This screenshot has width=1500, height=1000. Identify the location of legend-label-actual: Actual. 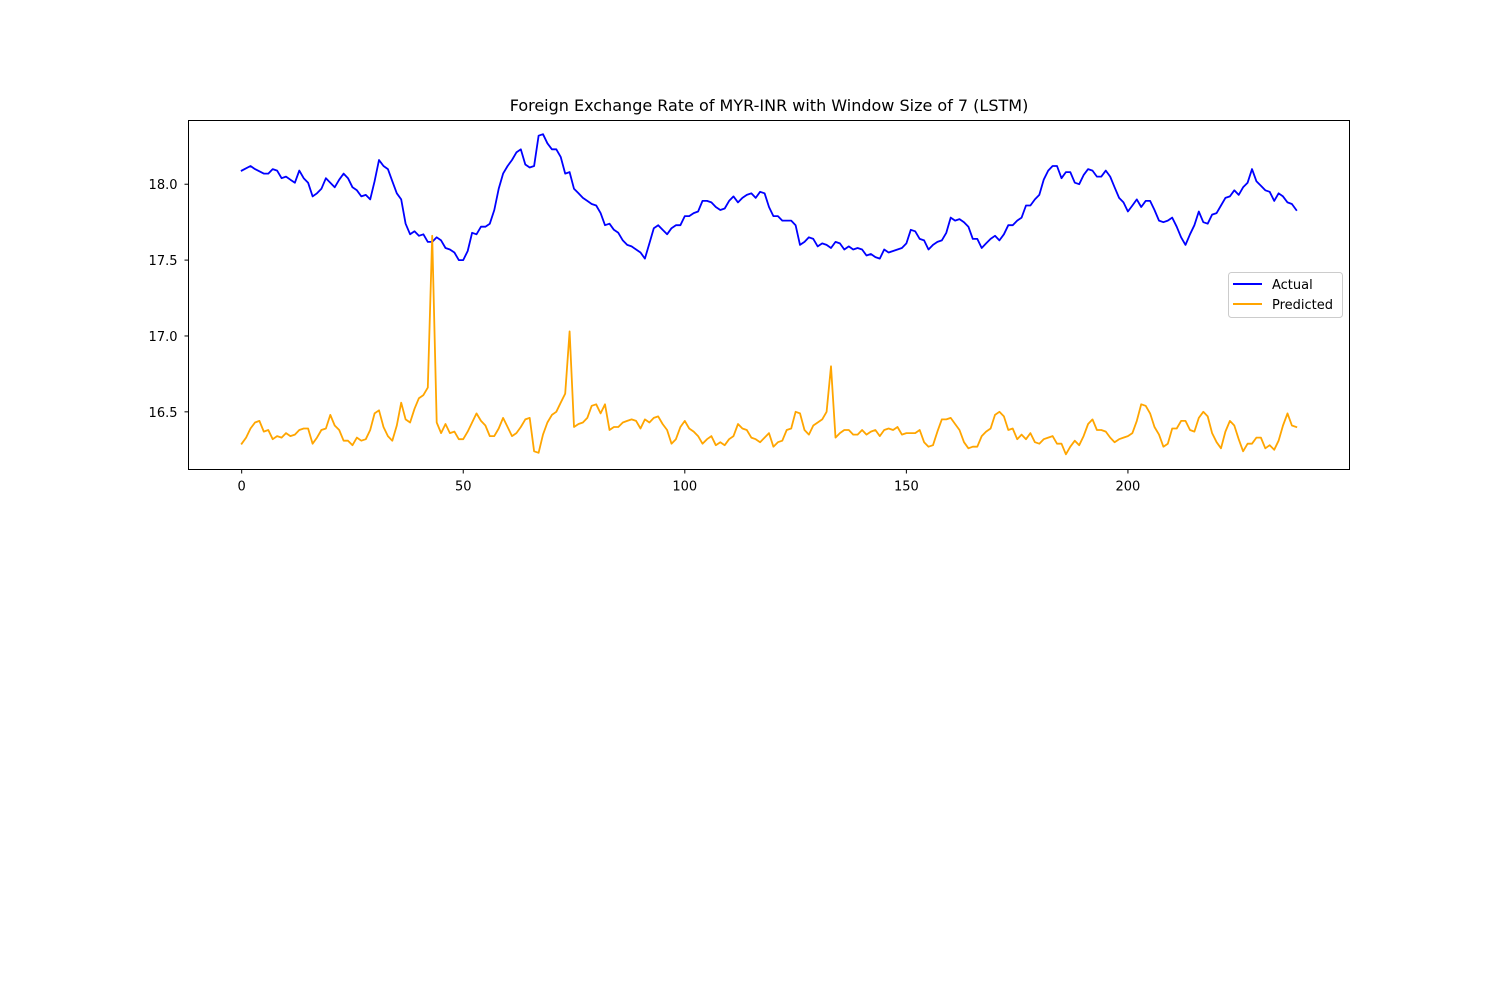
(1292, 285).